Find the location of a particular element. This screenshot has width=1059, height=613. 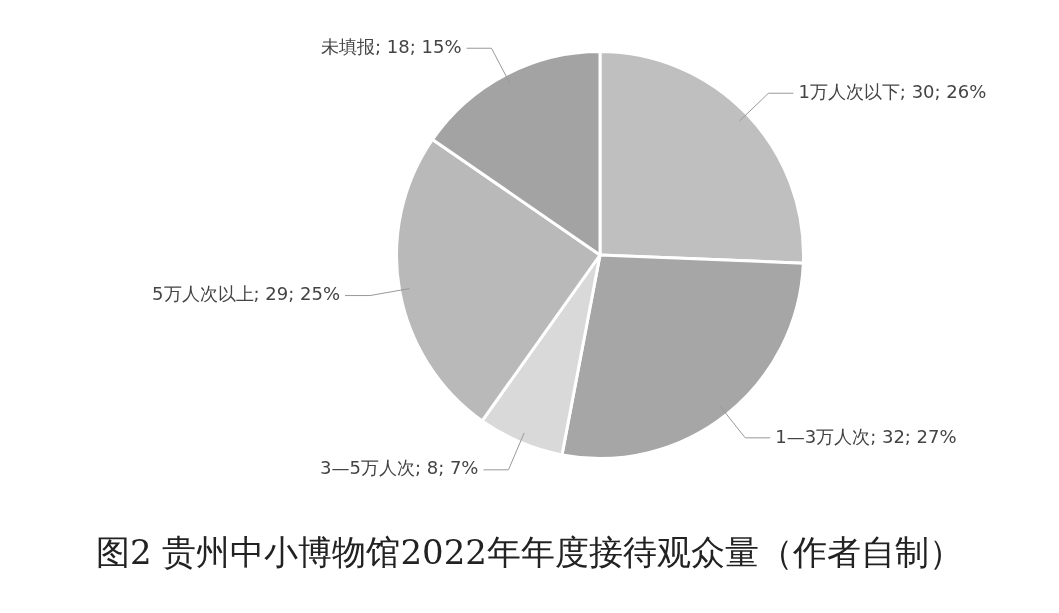

text: 图2 贵州中小博物馆2022年年度接待观众量（作者自制） is located at coordinates (529, 552).